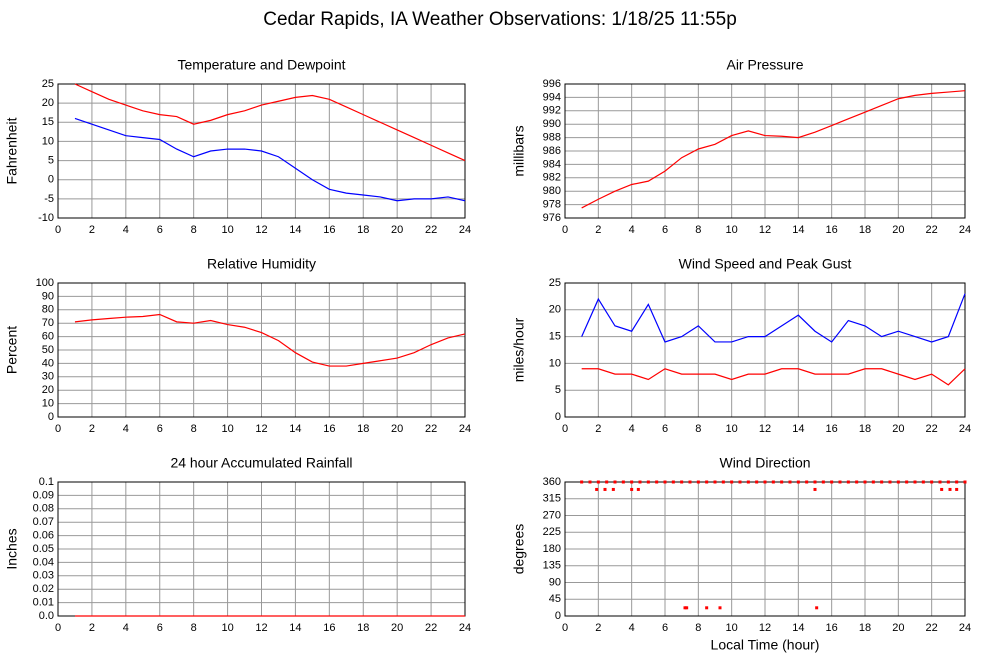  Describe the element at coordinates (48, 103) in the screenshot. I see `y-tick-label: 20` at that location.